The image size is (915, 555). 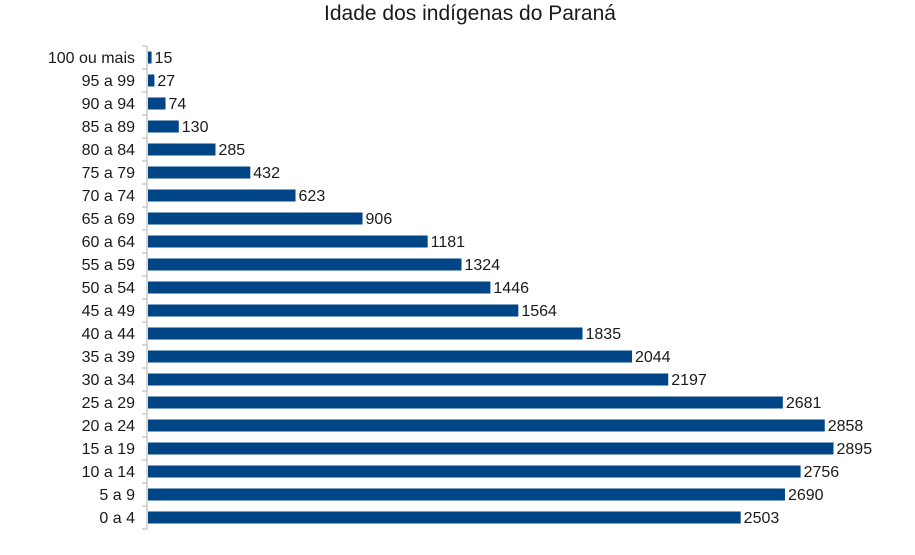 What do you see at coordinates (108, 449) in the screenshot?
I see `category-label: 15 a 19` at bounding box center [108, 449].